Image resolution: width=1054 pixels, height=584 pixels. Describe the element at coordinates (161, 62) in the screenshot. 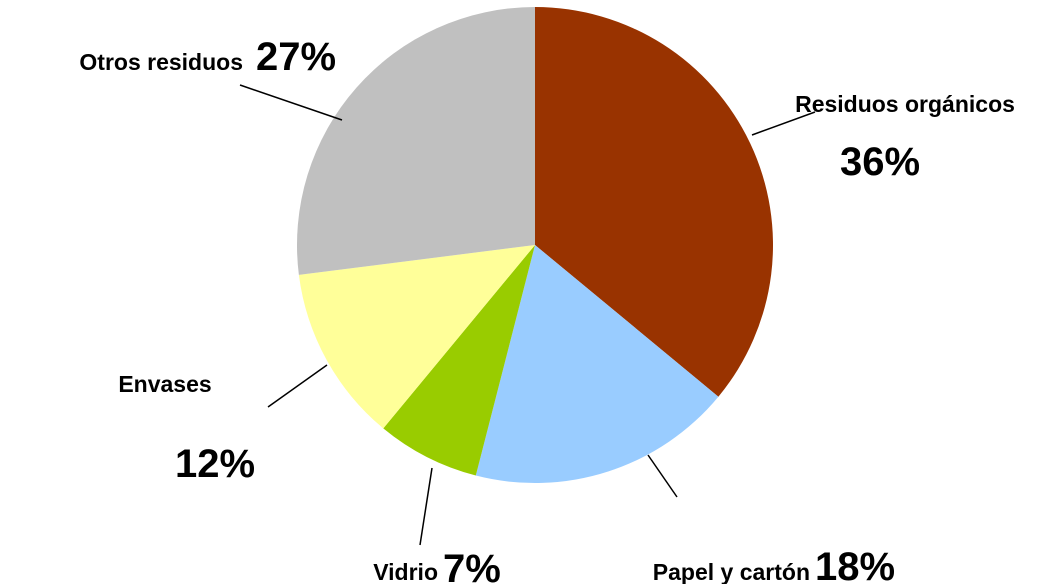

I see `slice-label: Otros residuos` at that location.